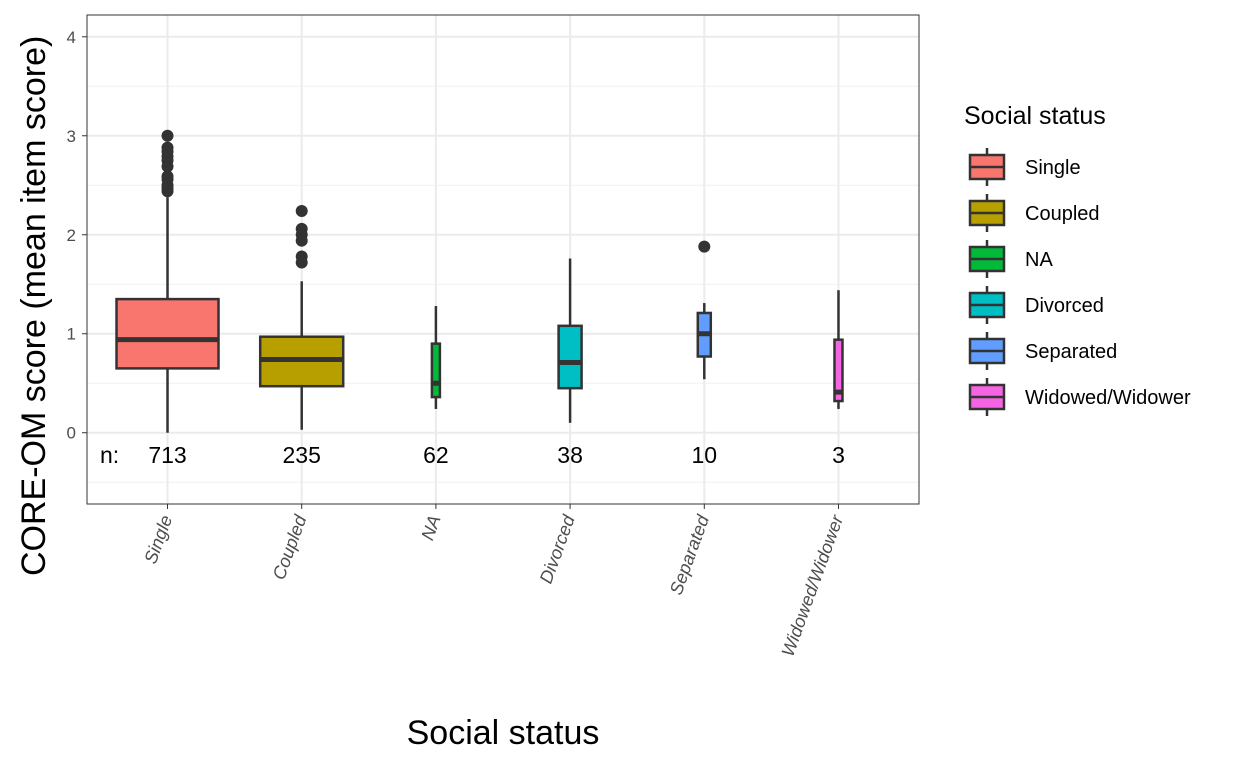 Image resolution: width=1248 pixels, height=768 pixels. Describe the element at coordinates (704, 310) in the screenshot. I see `box-separated` at that location.